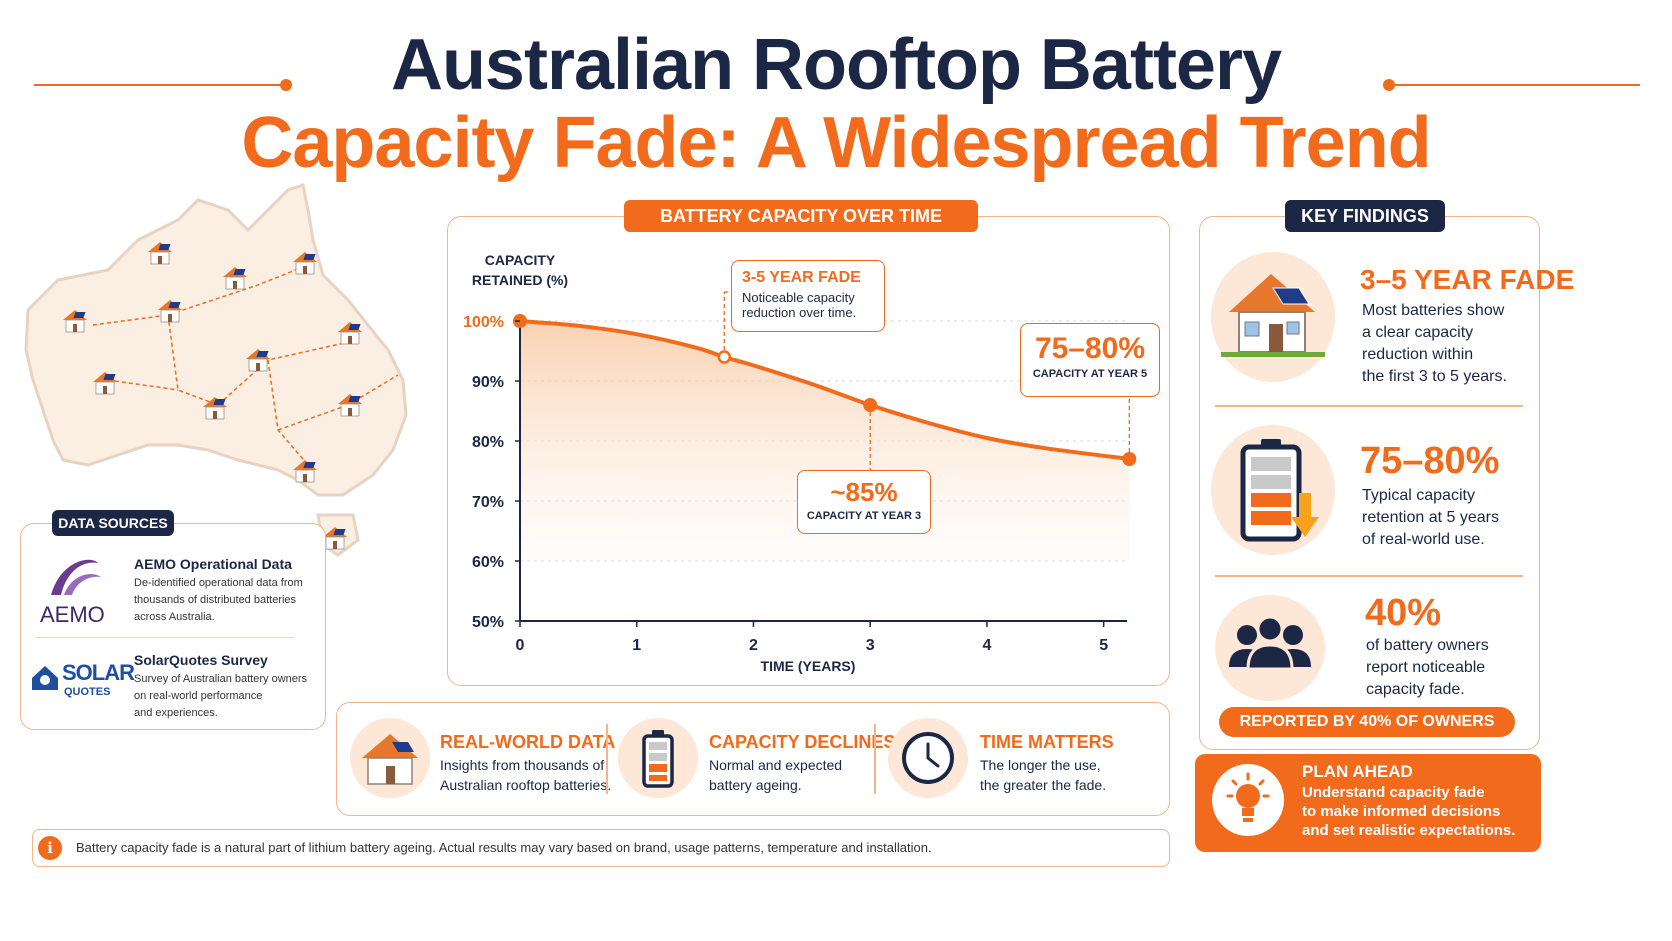  I want to click on kf-text-line: of battery owners, so click(1427, 645).